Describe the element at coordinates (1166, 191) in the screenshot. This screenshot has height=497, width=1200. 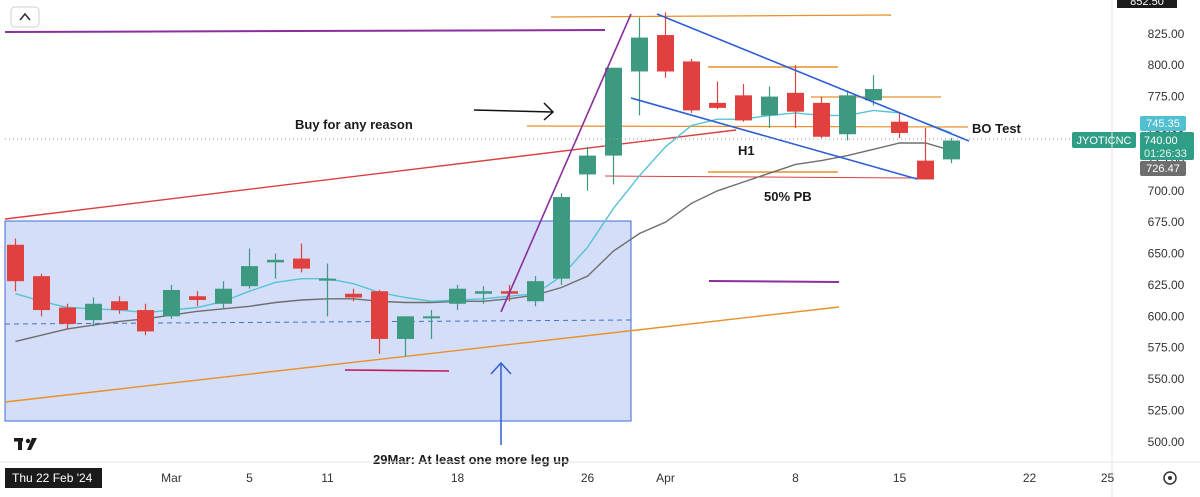
I see `y-tick-label: 700.00` at that location.